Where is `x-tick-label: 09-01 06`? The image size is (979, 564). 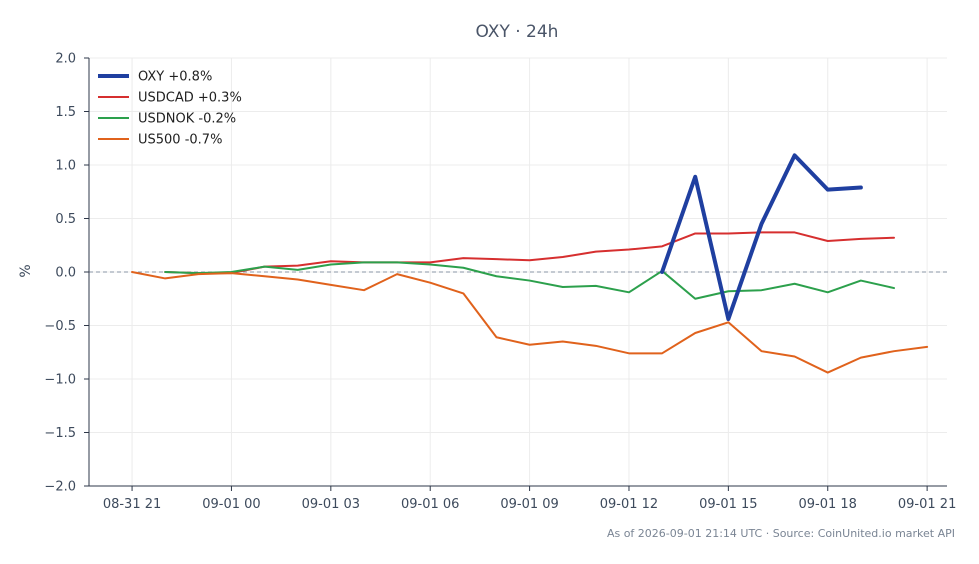 x-tick-label: 09-01 06 is located at coordinates (430, 504).